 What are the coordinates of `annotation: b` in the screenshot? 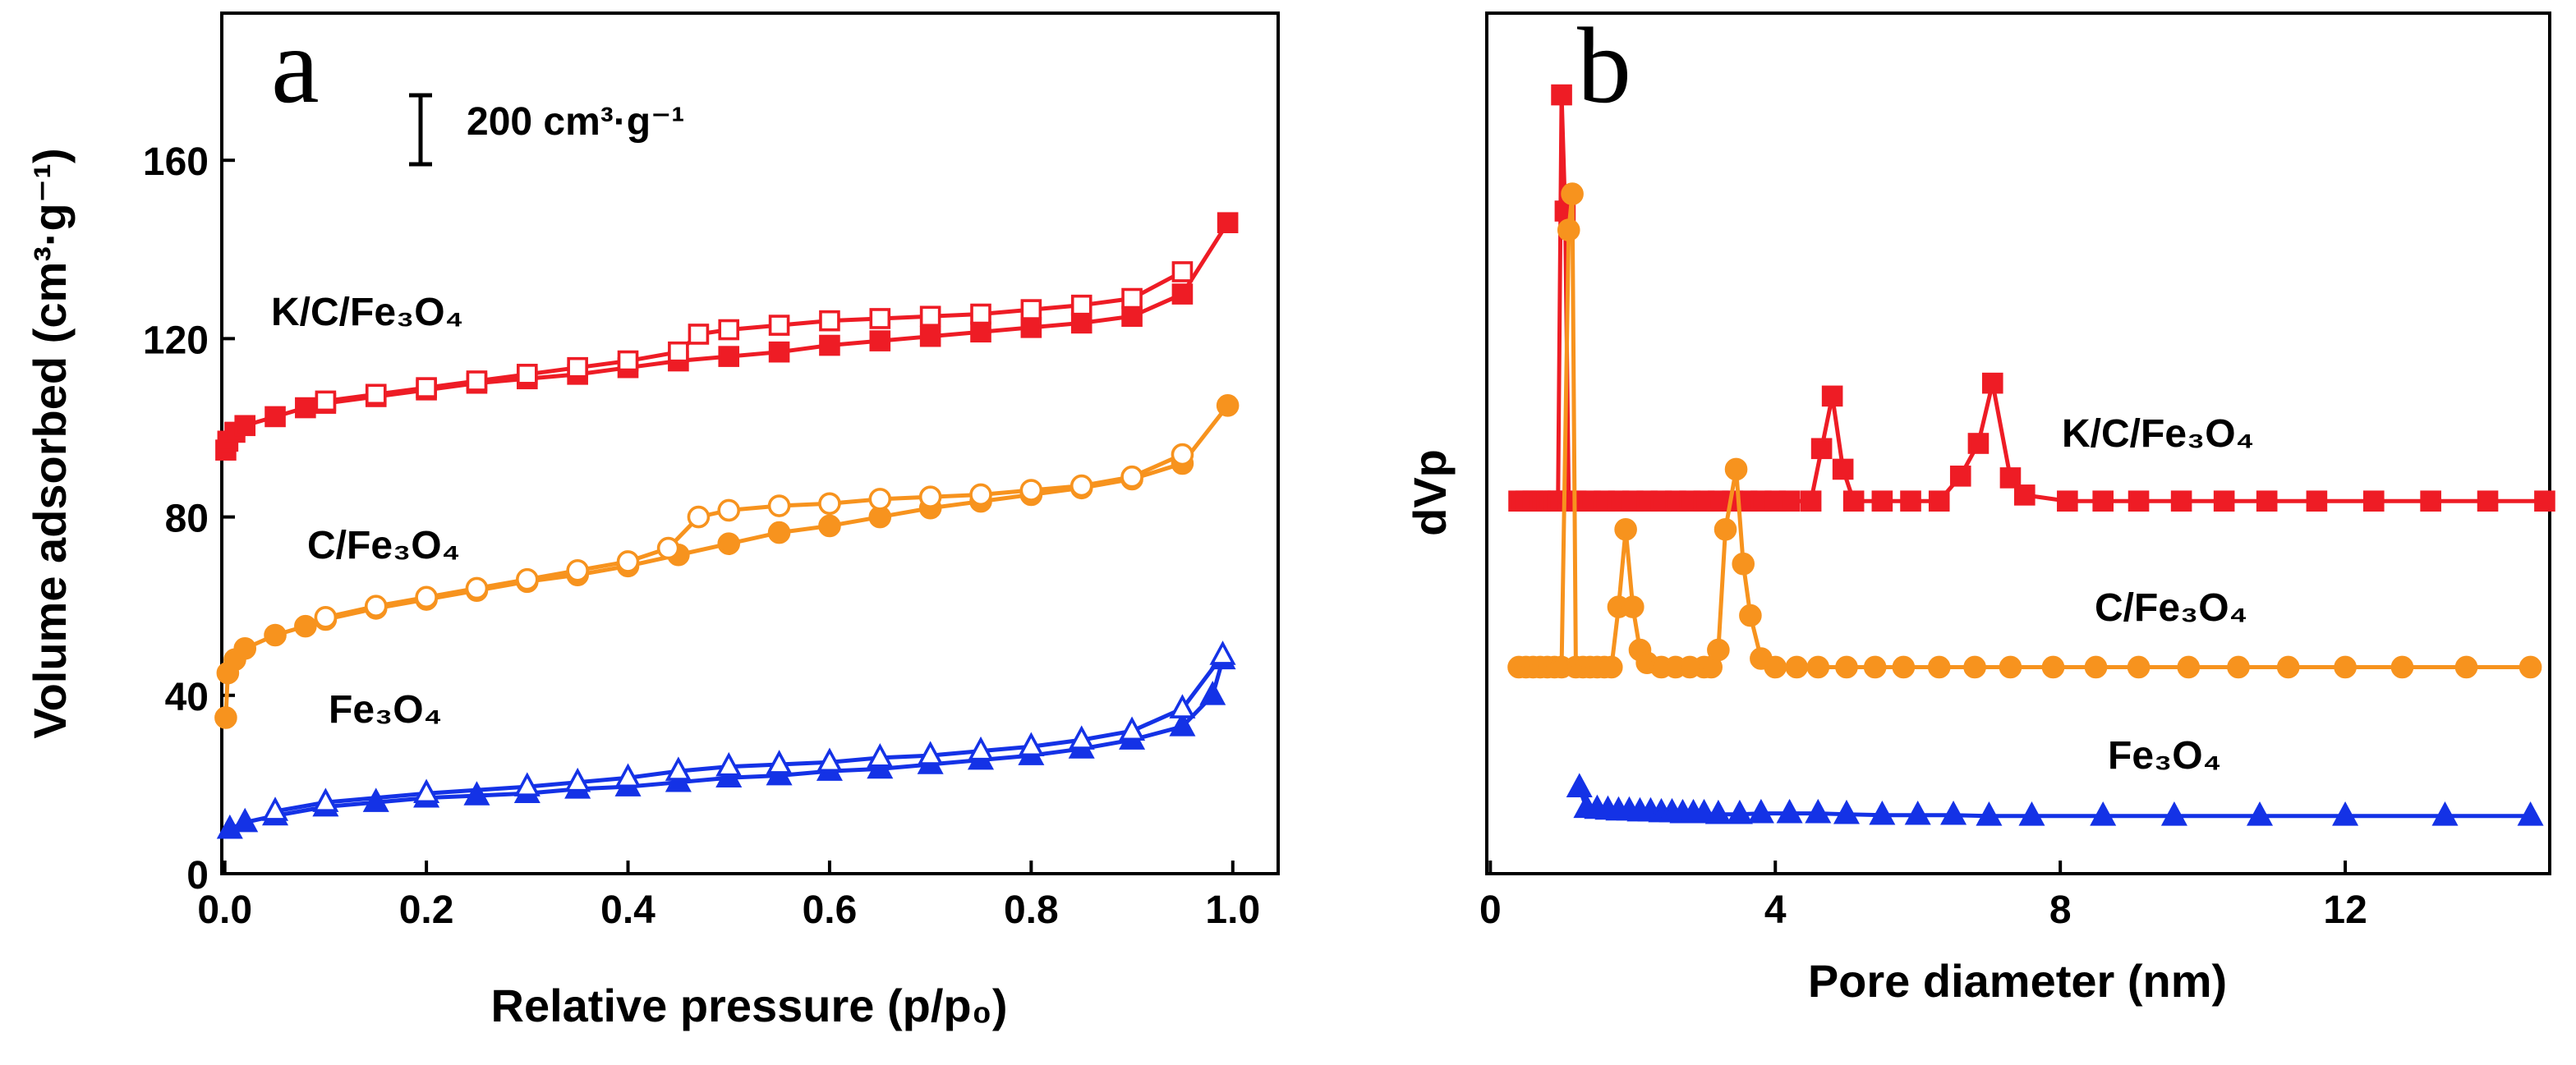 It's located at (1604, 65).